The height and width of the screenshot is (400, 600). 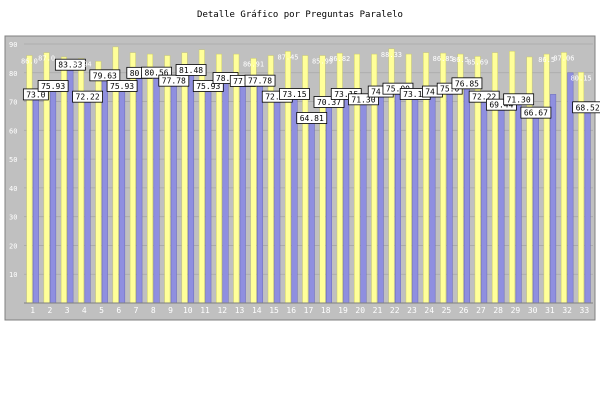 I want to click on data-label-text: 75.93, so click(x=122, y=86).